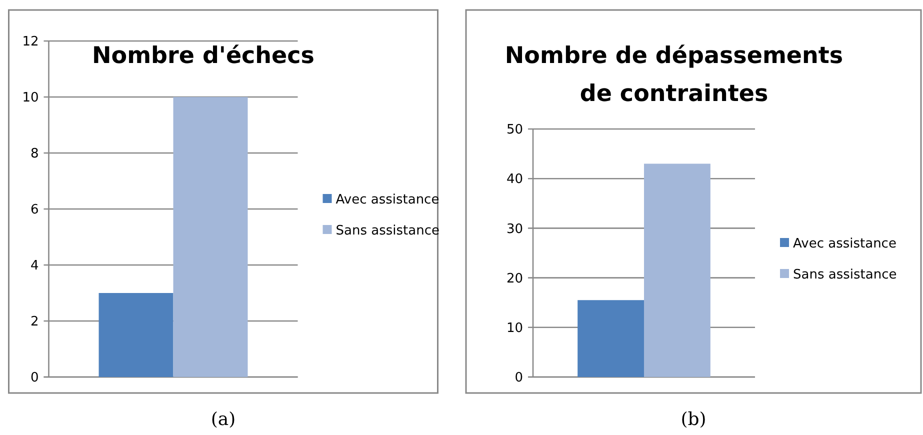  I want to click on chart-title: Nombre d'échecs, so click(203, 56).